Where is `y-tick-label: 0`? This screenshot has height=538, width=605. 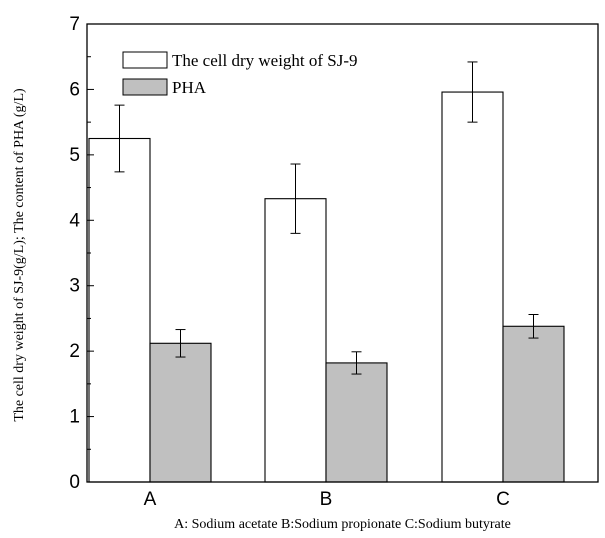
y-tick-label: 0 is located at coordinates (74, 482).